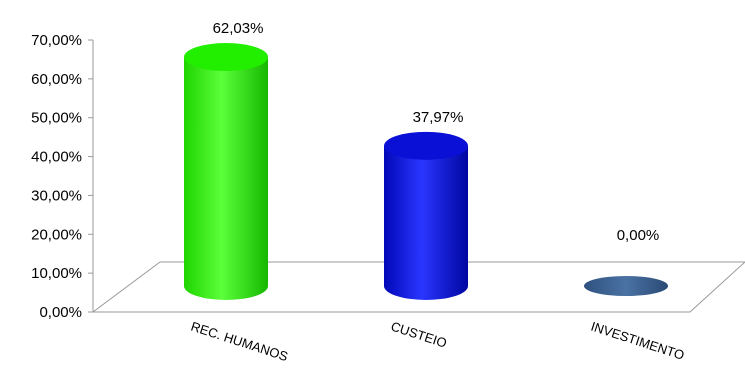 Image resolution: width=745 pixels, height=386 pixels. I want to click on bar-investimento, so click(626, 286).